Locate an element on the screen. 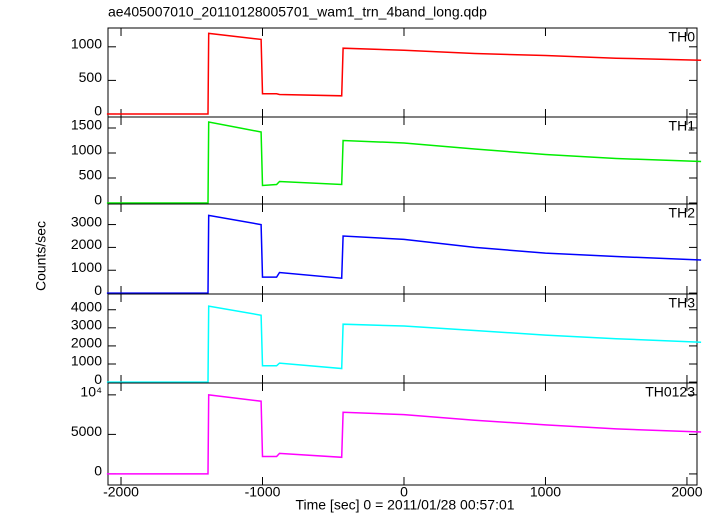  y-tick-label: 1500 is located at coordinates (86, 125).